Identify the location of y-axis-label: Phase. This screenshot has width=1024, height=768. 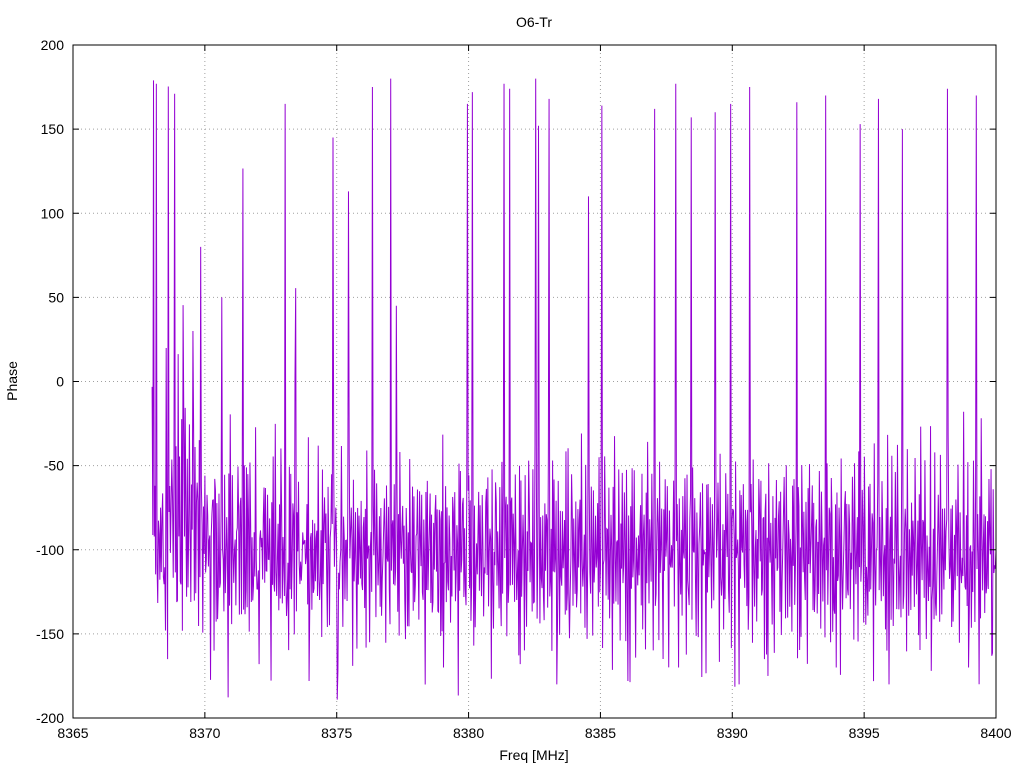
(12, 381).